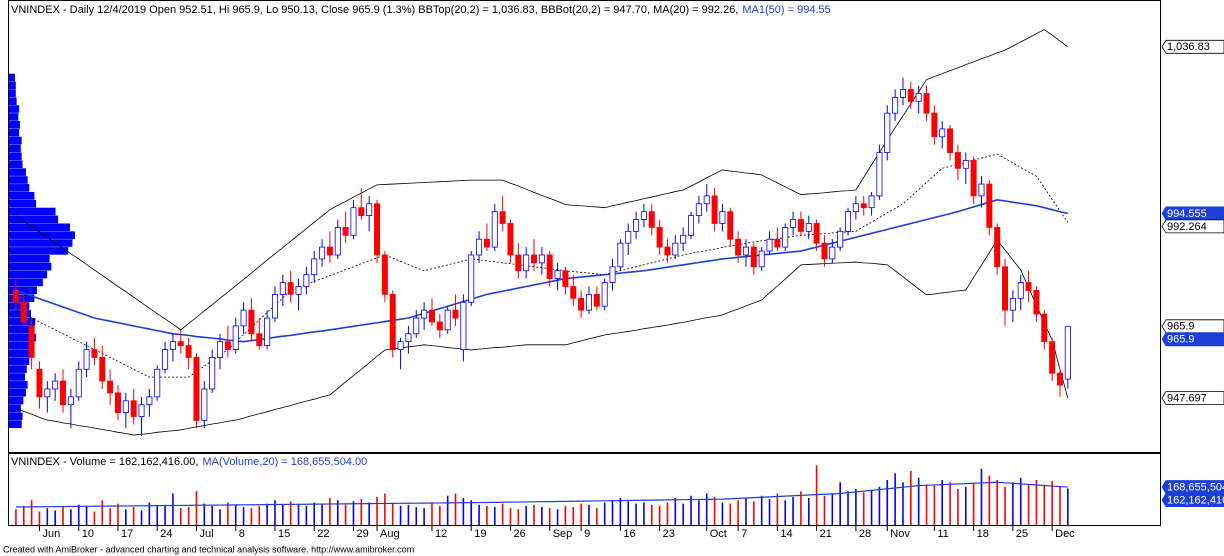 Image resolution: width=1224 pixels, height=556 pixels. What do you see at coordinates (1187, 214) in the screenshot?
I see `value-label: 994.555` at bounding box center [1187, 214].